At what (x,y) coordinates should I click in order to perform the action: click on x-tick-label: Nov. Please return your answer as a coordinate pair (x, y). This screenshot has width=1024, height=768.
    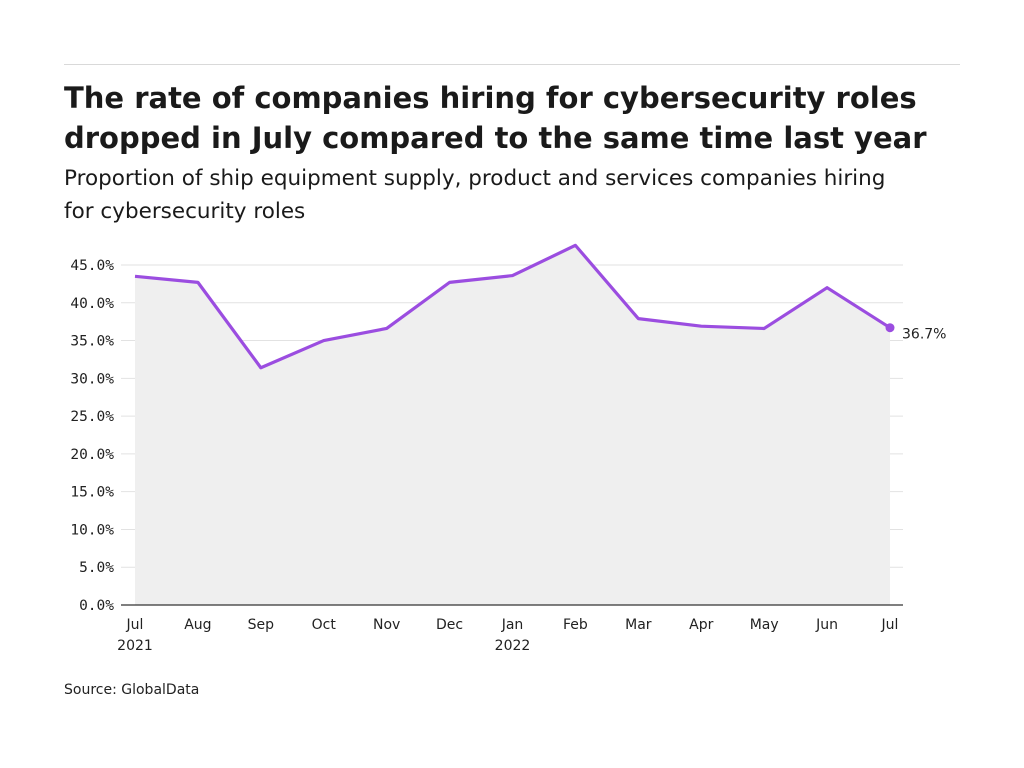
    Looking at the image, I should click on (386, 625).